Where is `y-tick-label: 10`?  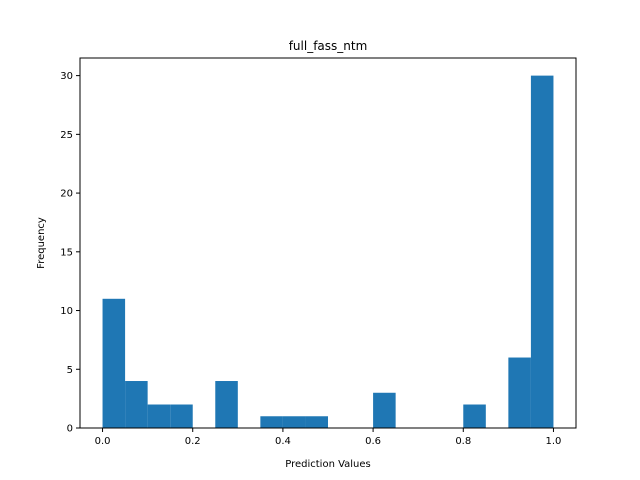 y-tick-label: 10 is located at coordinates (66, 311).